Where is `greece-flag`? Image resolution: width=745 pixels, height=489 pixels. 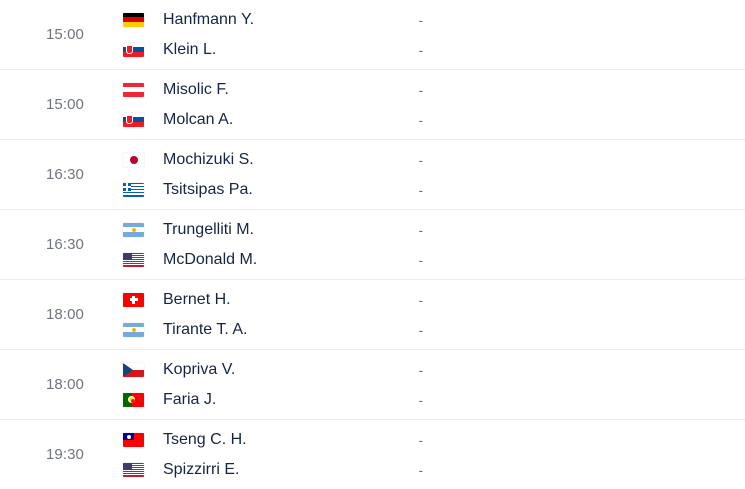 greece-flag is located at coordinates (133, 189).